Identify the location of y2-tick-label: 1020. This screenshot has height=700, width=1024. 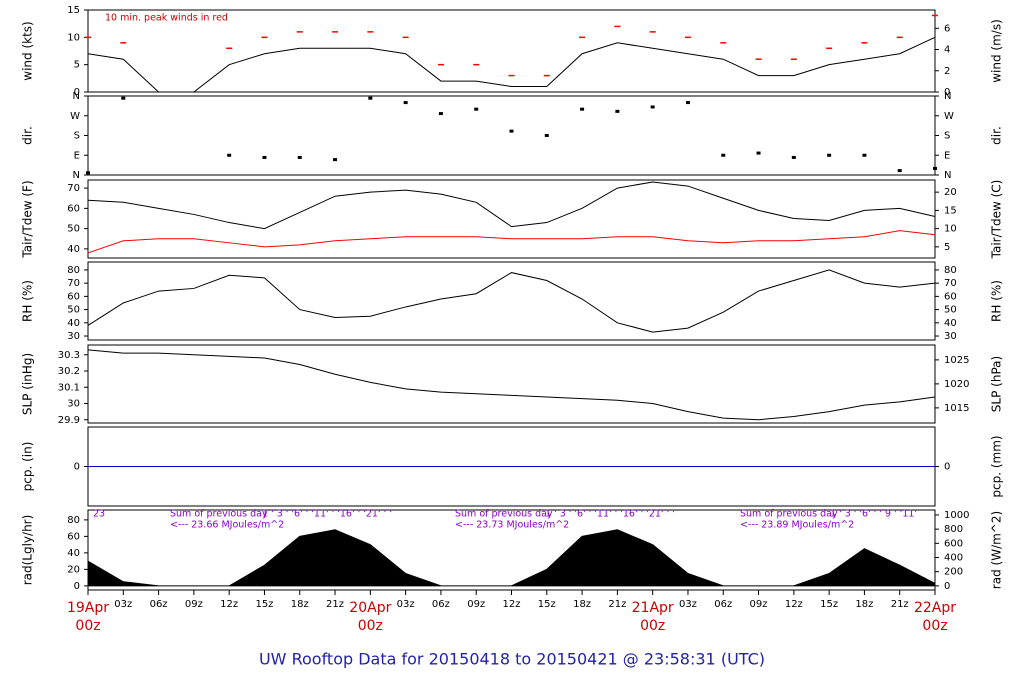
(956, 384).